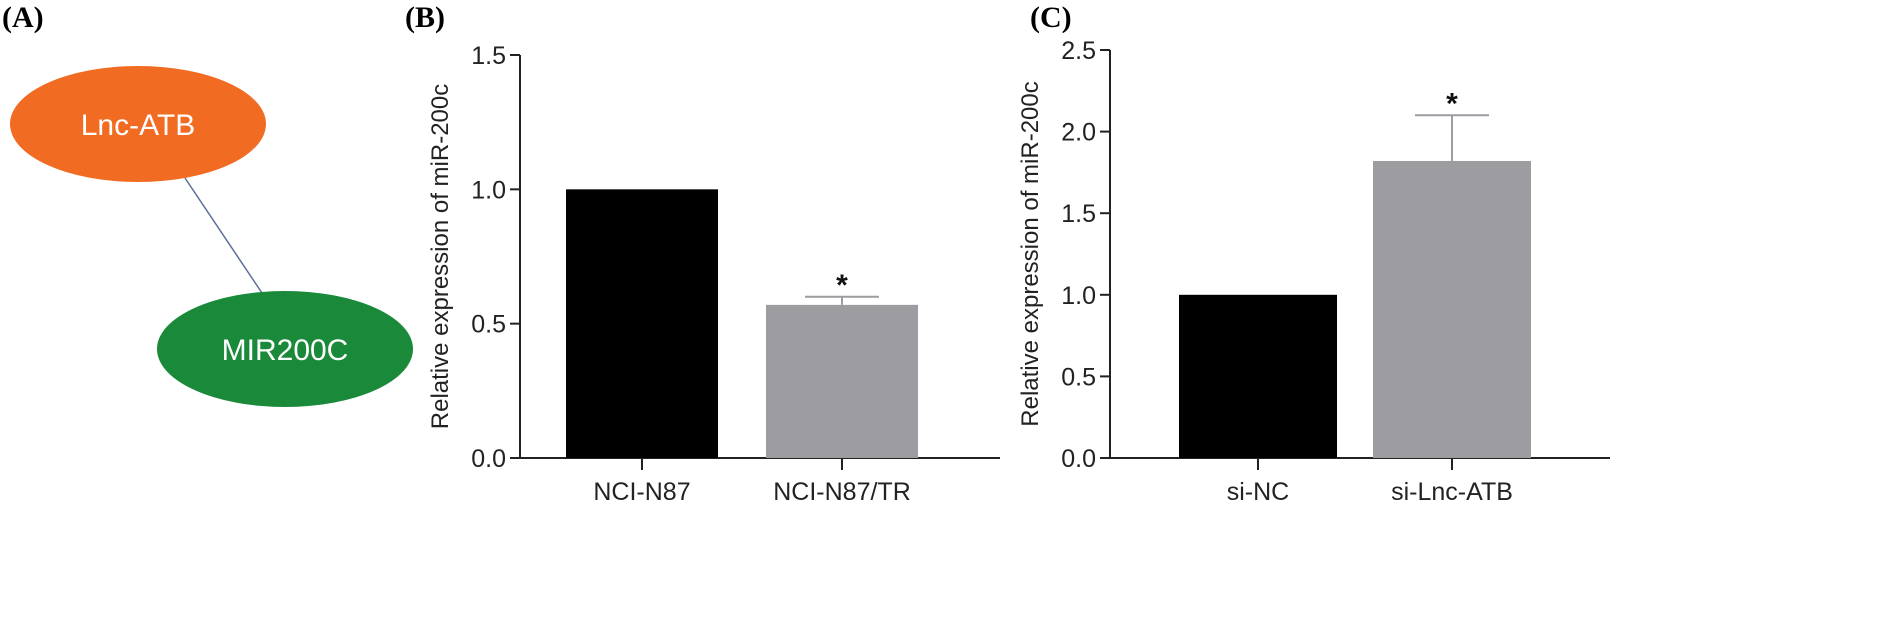  I want to click on x-tick-label: NCI-N87/TR, so click(842, 492).